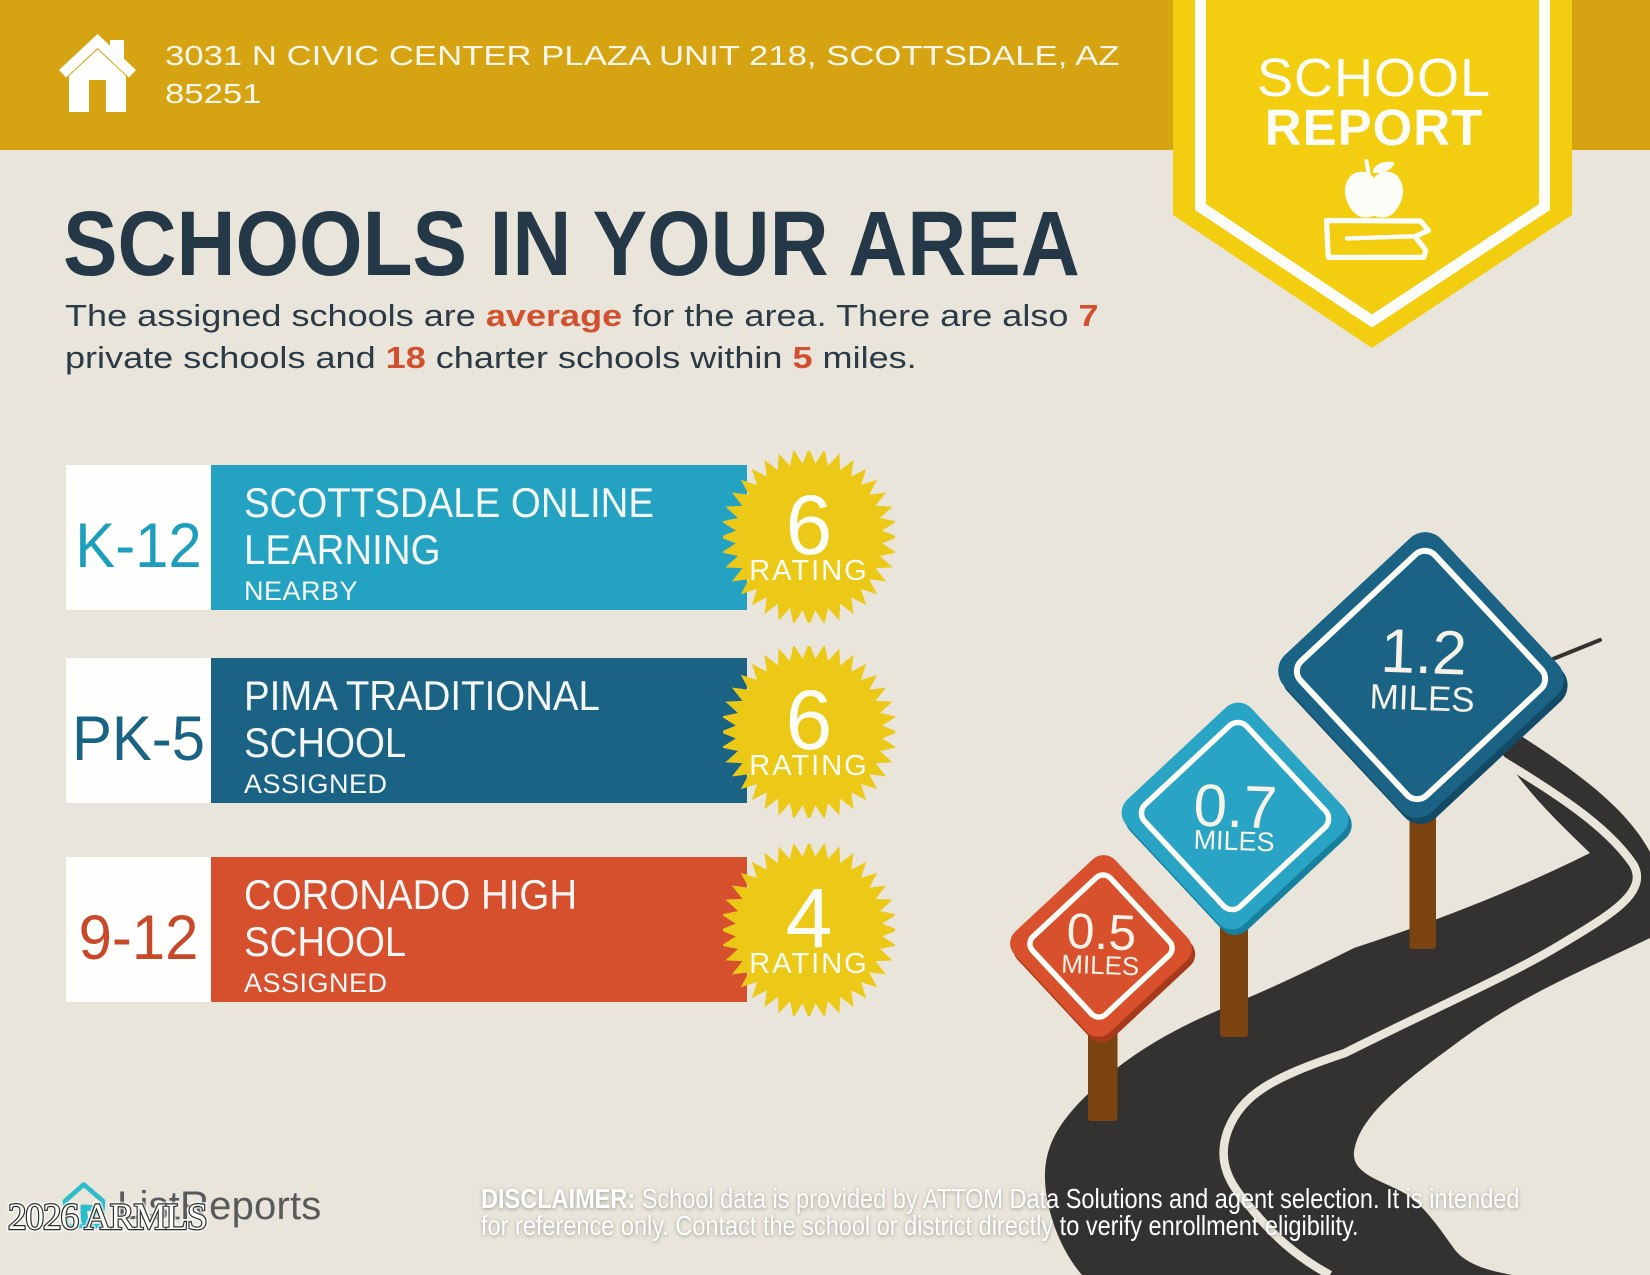 The height and width of the screenshot is (1275, 1650). I want to click on svg-text: 4, so click(809, 918).